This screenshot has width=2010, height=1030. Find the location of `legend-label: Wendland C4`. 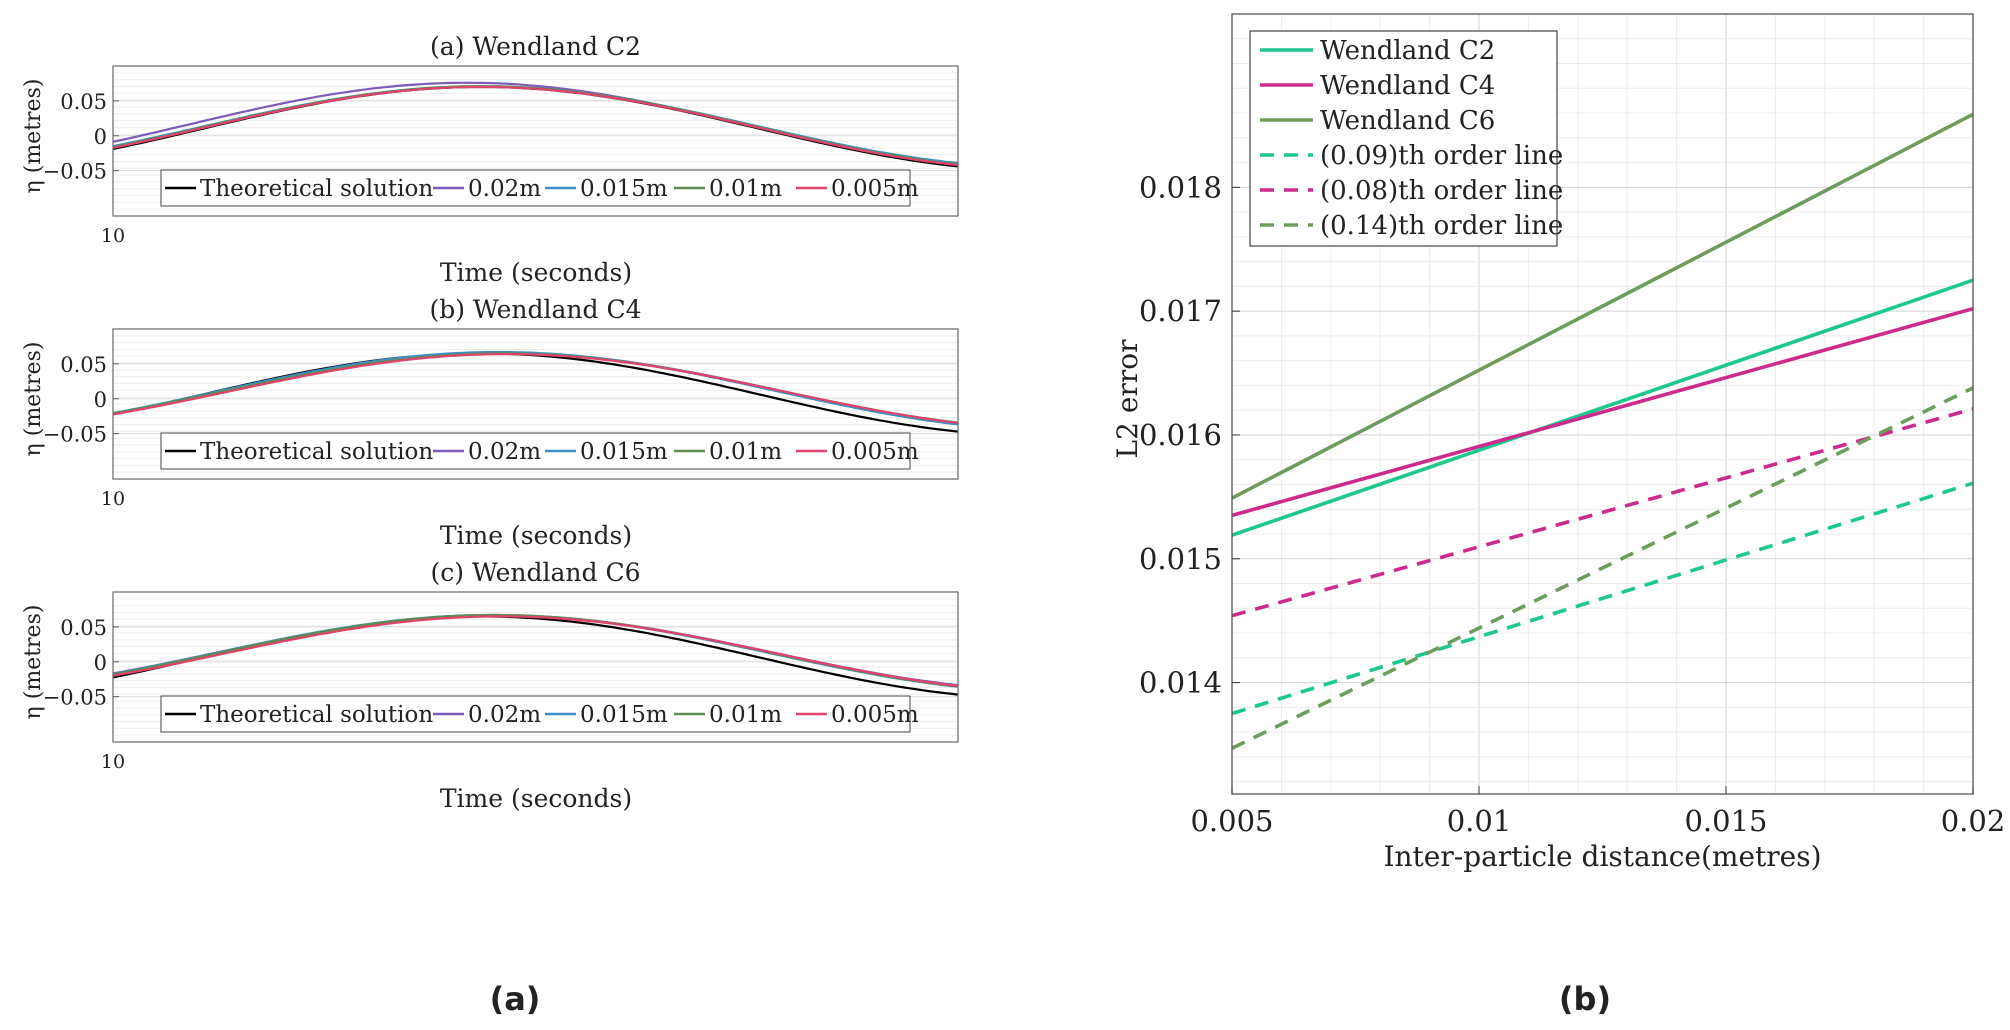

legend-label: Wendland C4 is located at coordinates (1407, 86).